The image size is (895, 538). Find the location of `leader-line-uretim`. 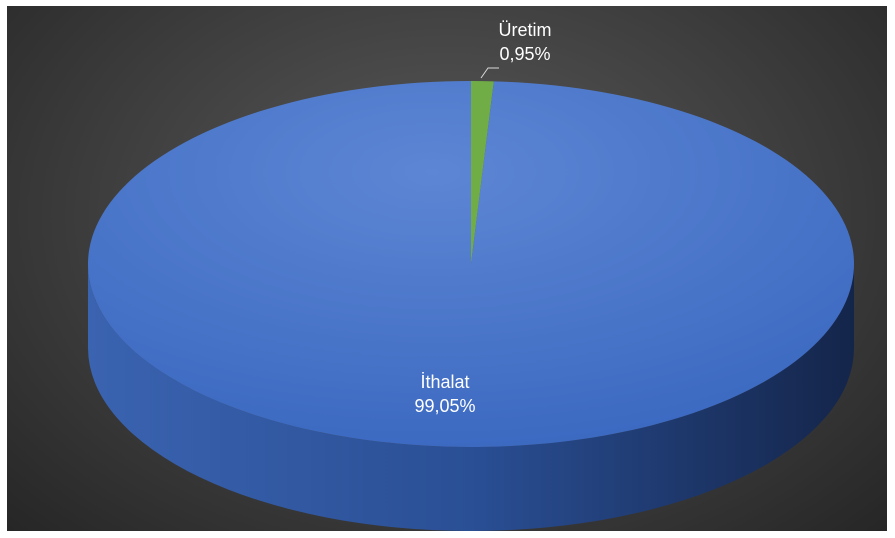

leader-line-uretim is located at coordinates (489, 73).